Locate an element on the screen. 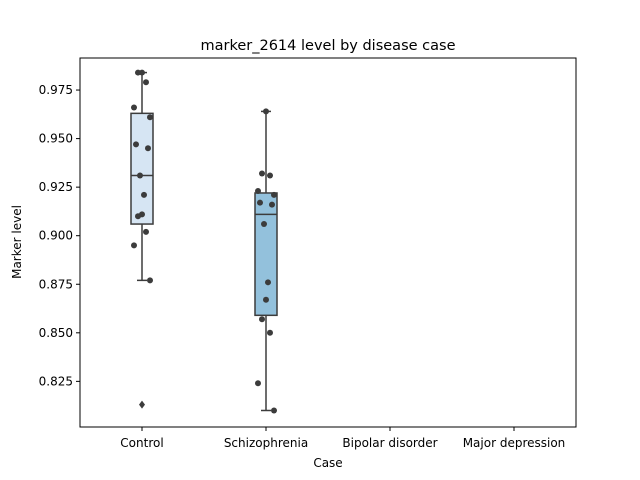  x-tick-label: Control is located at coordinates (141, 443).